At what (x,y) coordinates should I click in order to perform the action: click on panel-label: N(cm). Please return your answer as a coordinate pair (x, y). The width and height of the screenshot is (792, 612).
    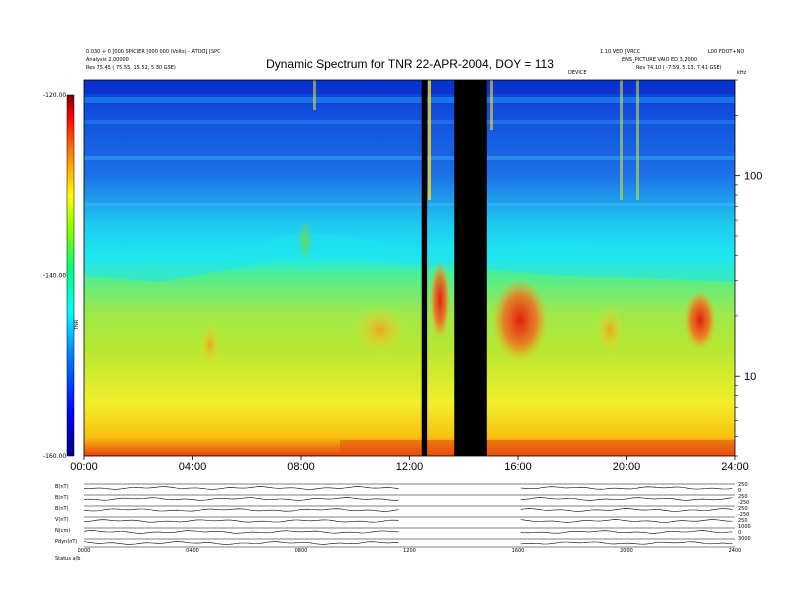
    Looking at the image, I should click on (62, 531).